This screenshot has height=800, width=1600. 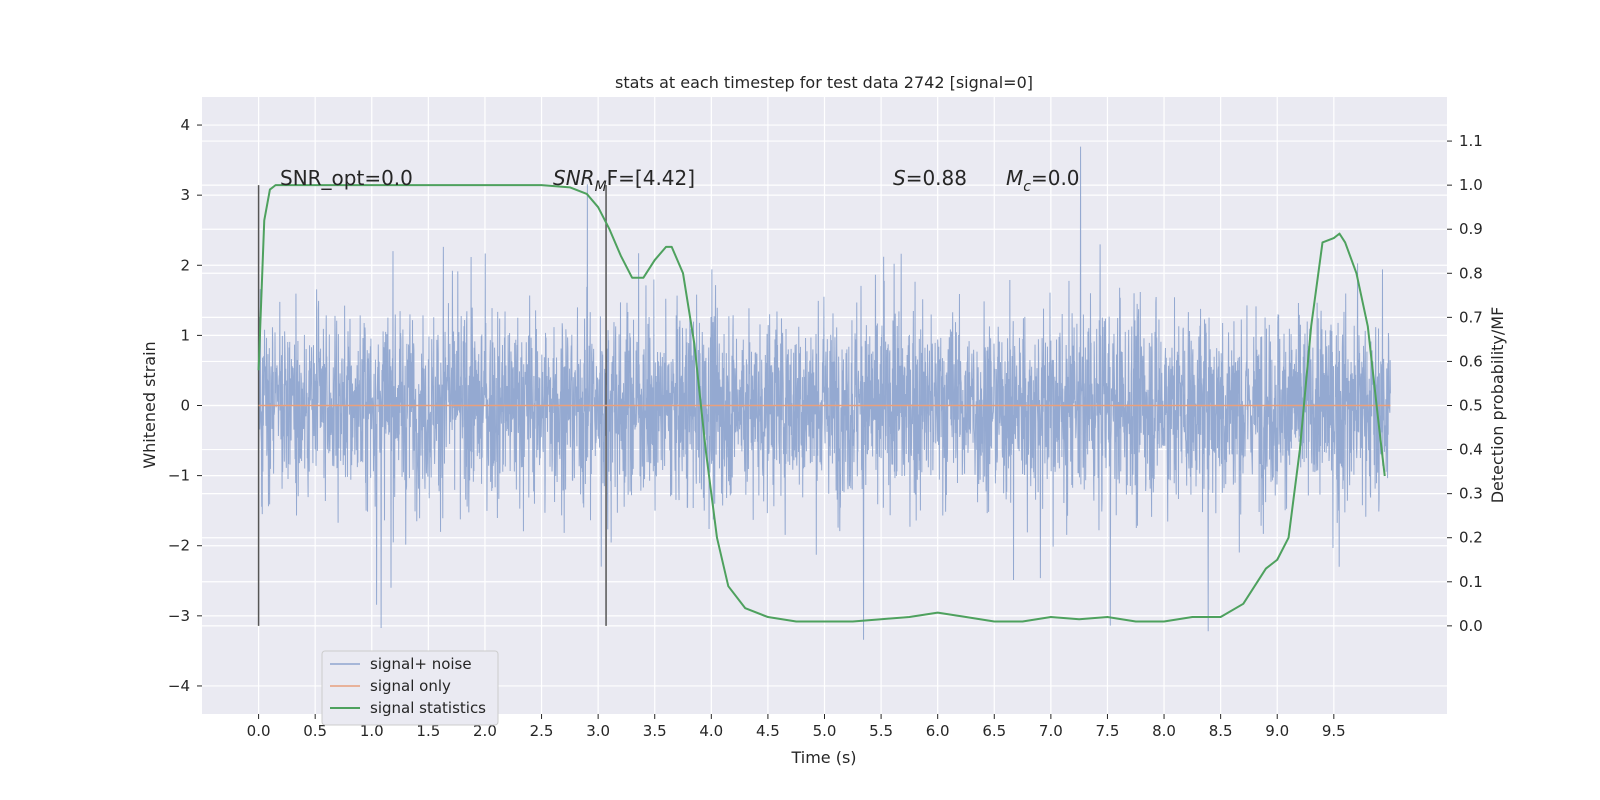 I want to click on y-right-tick-label: 0.1, so click(x=1471, y=582).